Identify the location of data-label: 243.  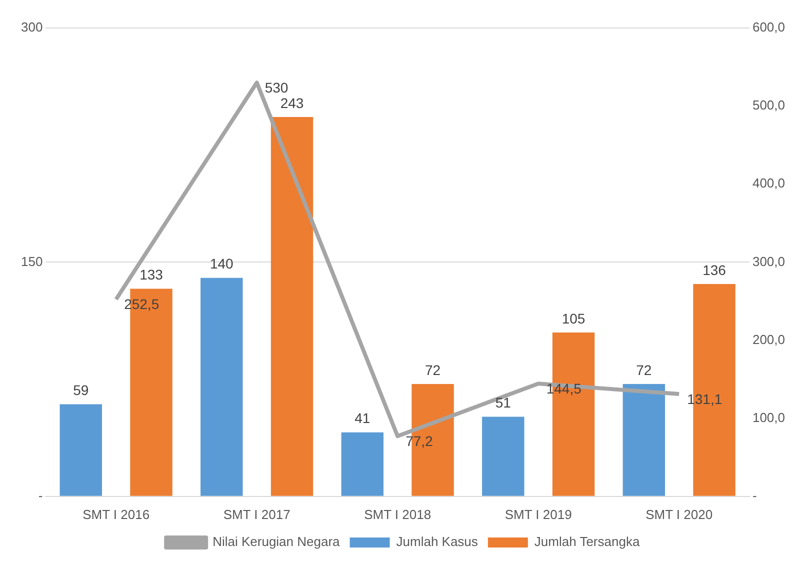
(292, 102).